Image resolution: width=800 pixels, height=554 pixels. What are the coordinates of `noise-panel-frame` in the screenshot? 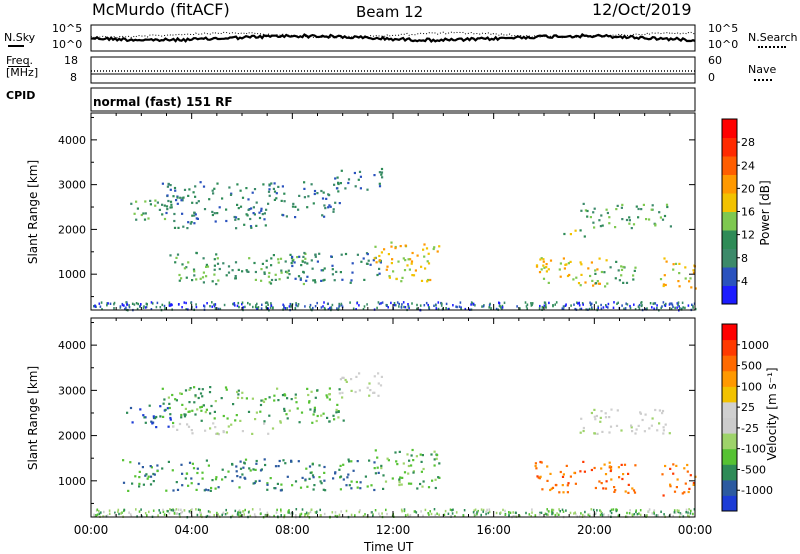 It's located at (393, 38).